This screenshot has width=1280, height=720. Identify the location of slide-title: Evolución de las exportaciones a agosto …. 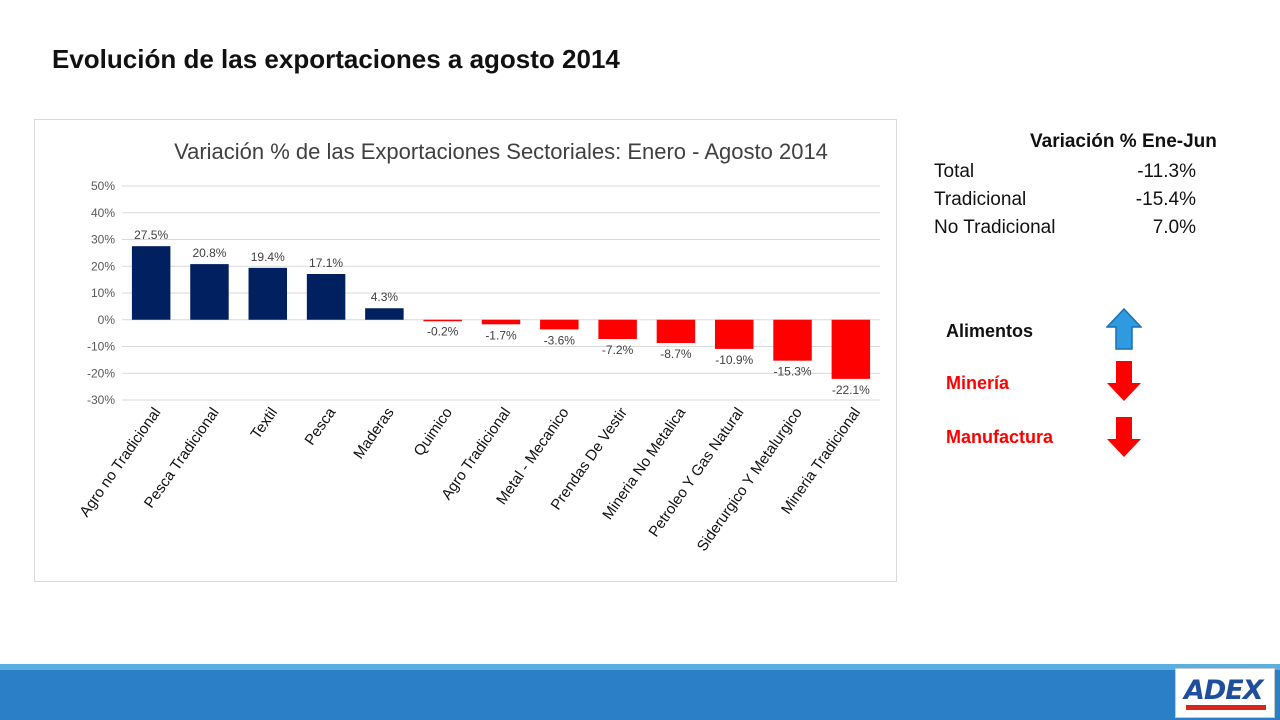
(336, 59).